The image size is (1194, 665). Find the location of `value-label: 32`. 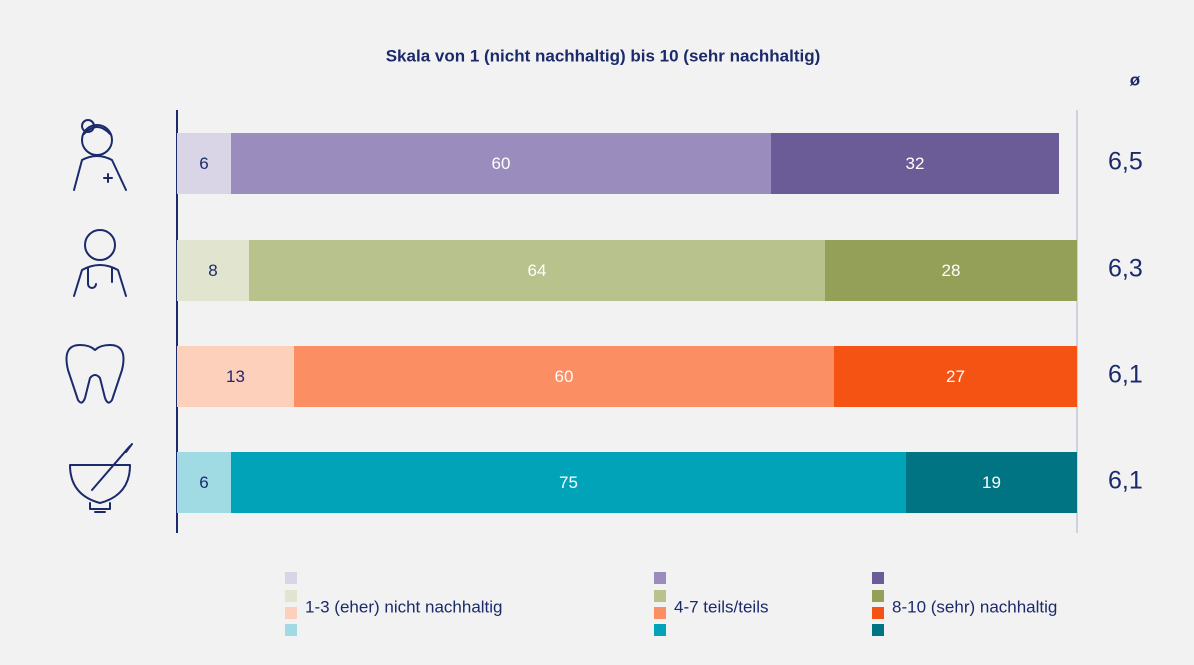

value-label: 32 is located at coordinates (915, 163).